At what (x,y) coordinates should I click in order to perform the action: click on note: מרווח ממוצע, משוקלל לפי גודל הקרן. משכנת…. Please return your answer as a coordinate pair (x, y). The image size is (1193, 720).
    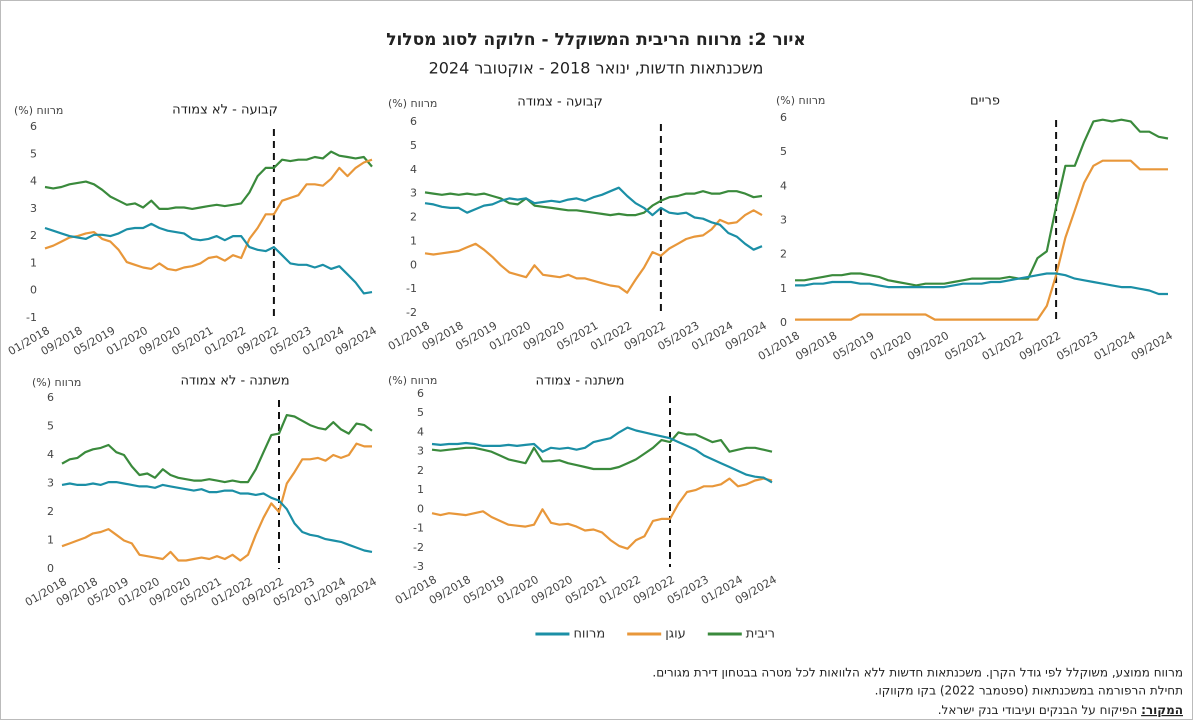
    Looking at the image, I should click on (917, 673).